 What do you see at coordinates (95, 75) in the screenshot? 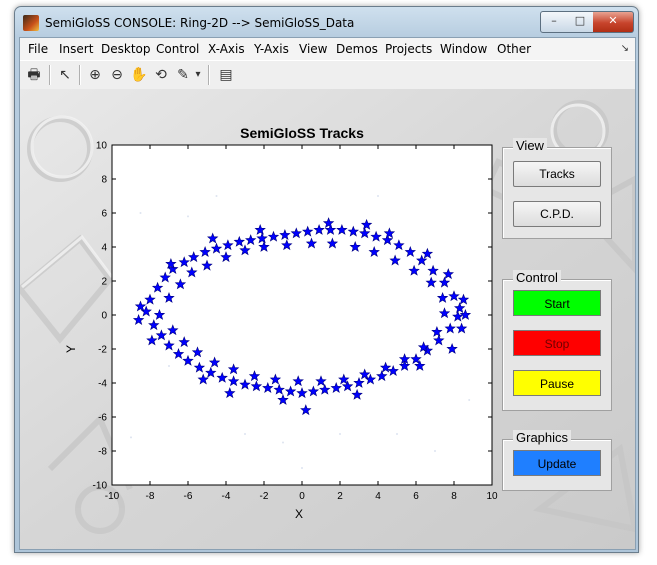
I see `zoom-in-icon: ⊕` at bounding box center [95, 75].